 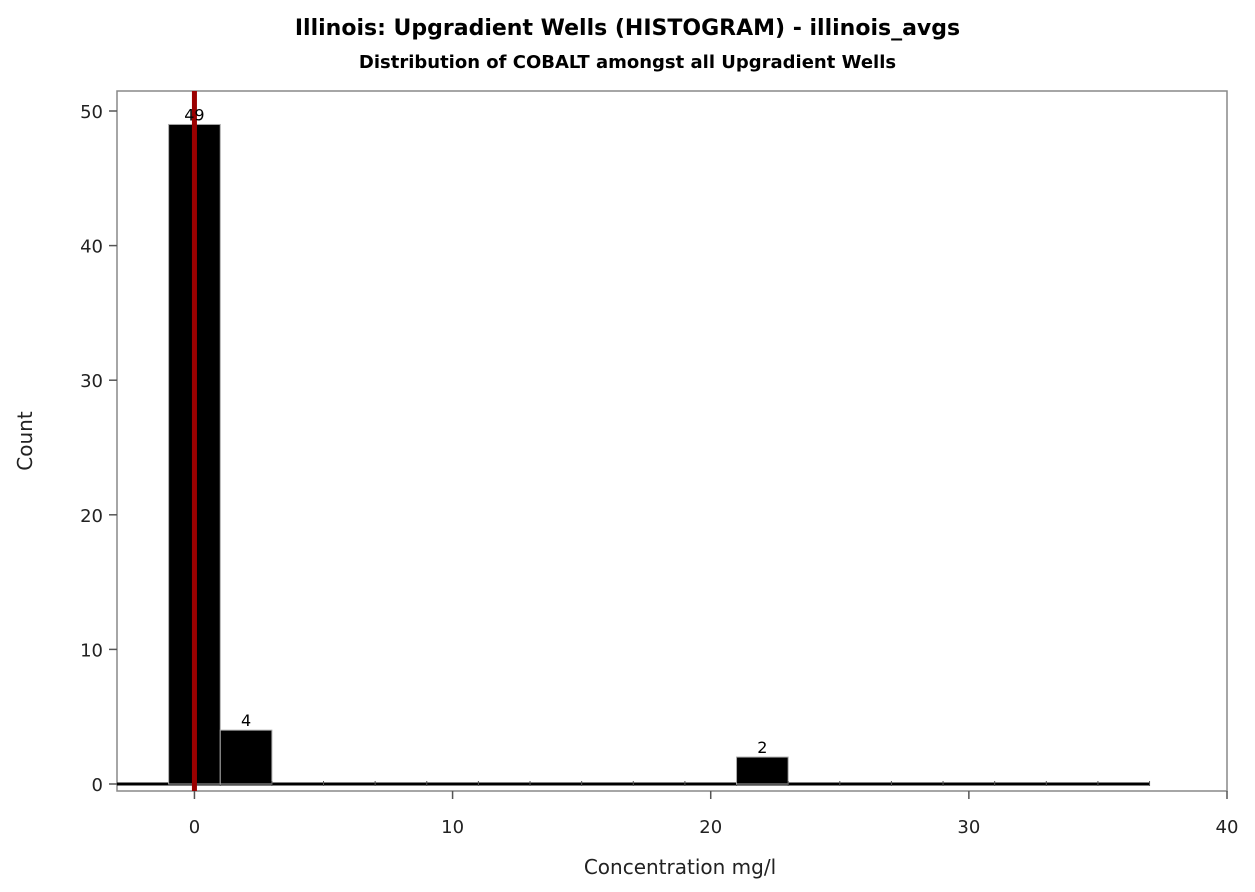 What do you see at coordinates (762, 747) in the screenshot?
I see `bar-count-label: 2` at bounding box center [762, 747].